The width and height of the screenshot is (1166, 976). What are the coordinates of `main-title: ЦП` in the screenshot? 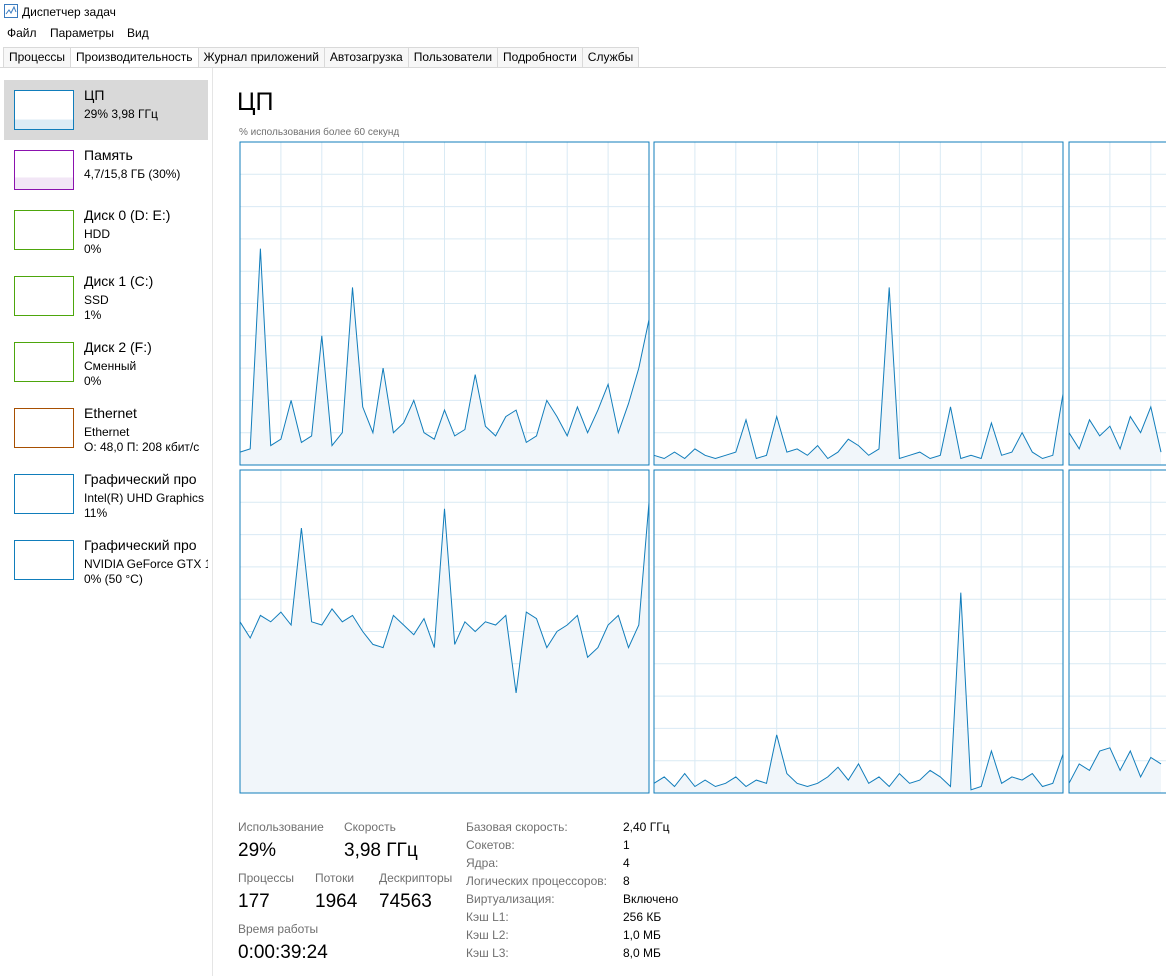 It's located at (255, 102).